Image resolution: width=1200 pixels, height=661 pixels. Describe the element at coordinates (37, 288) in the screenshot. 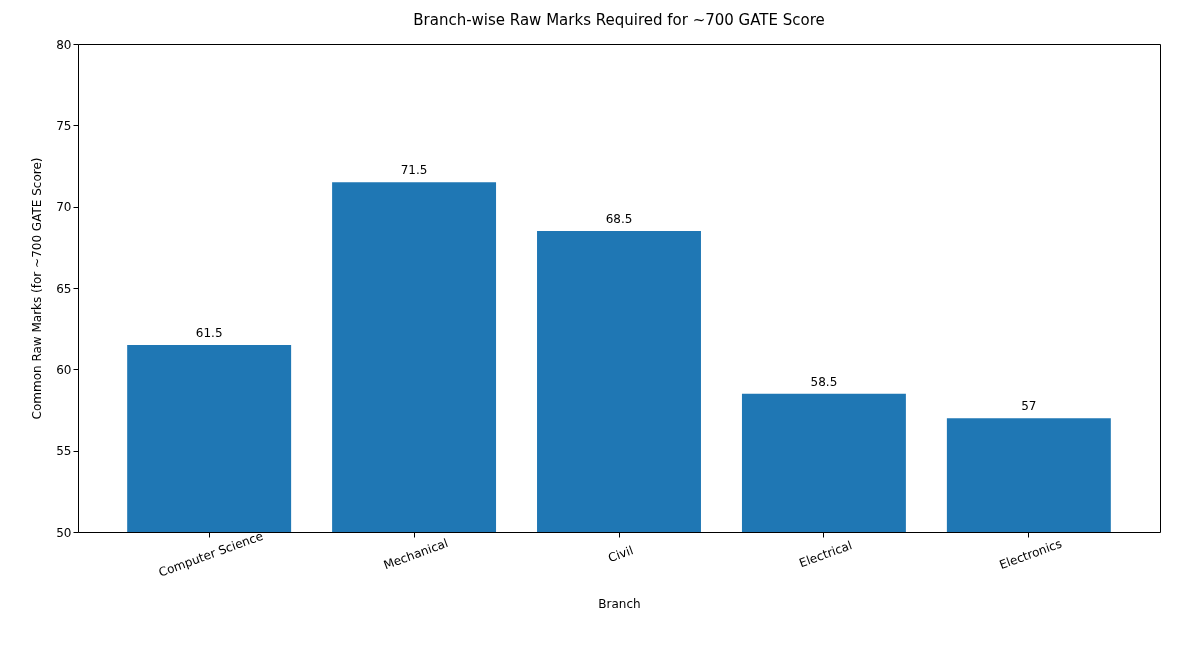

I see `y-axis-title: Common Raw Marks (for ~700 GATE Score)` at that location.